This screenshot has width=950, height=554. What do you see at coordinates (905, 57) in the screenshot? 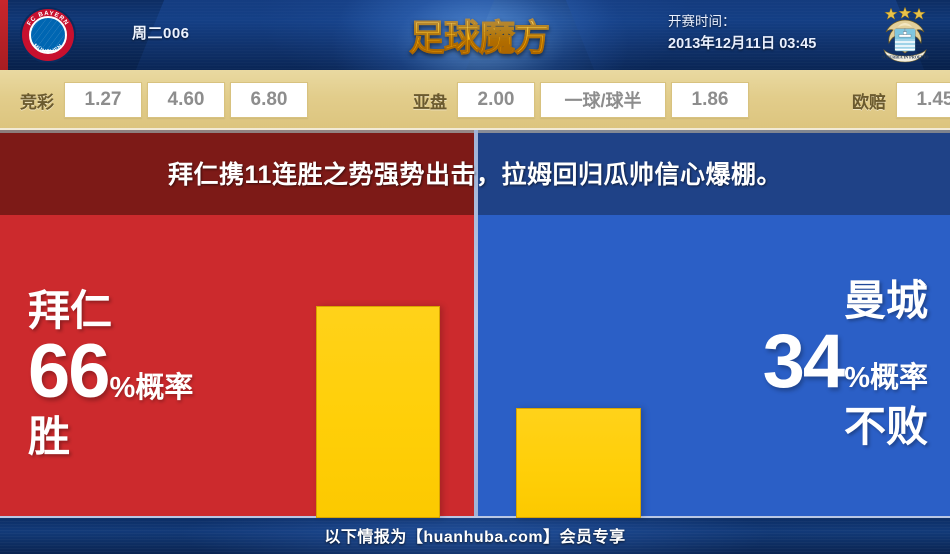
I see `svg-text: SUPERBIA IN PROELIO` at bounding box center [905, 57].